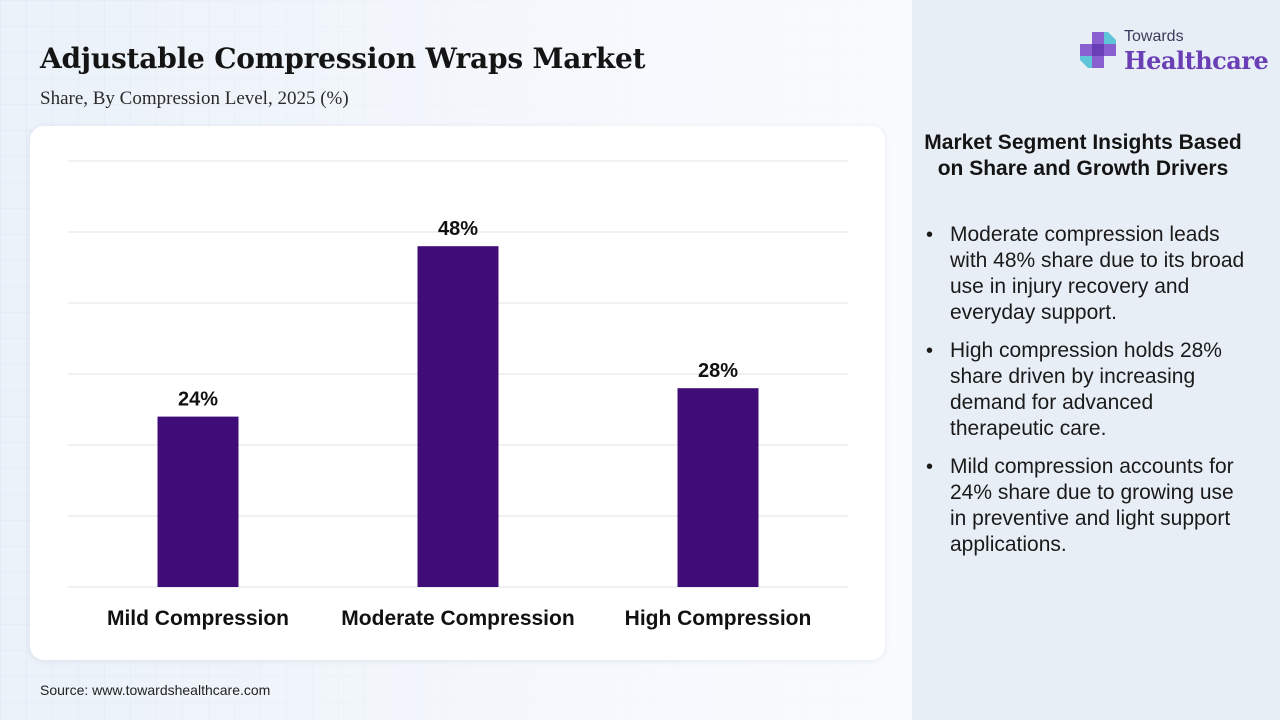  Describe the element at coordinates (155, 690) in the screenshot. I see `source-note: Source: www.towardshealthcare.com` at that location.